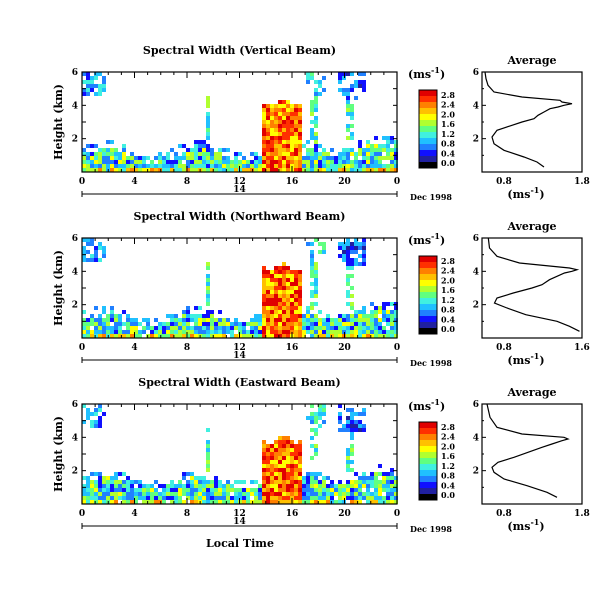  Describe the element at coordinates (187, 348) in the screenshot. I see `x-tick-label: 8` at that location.